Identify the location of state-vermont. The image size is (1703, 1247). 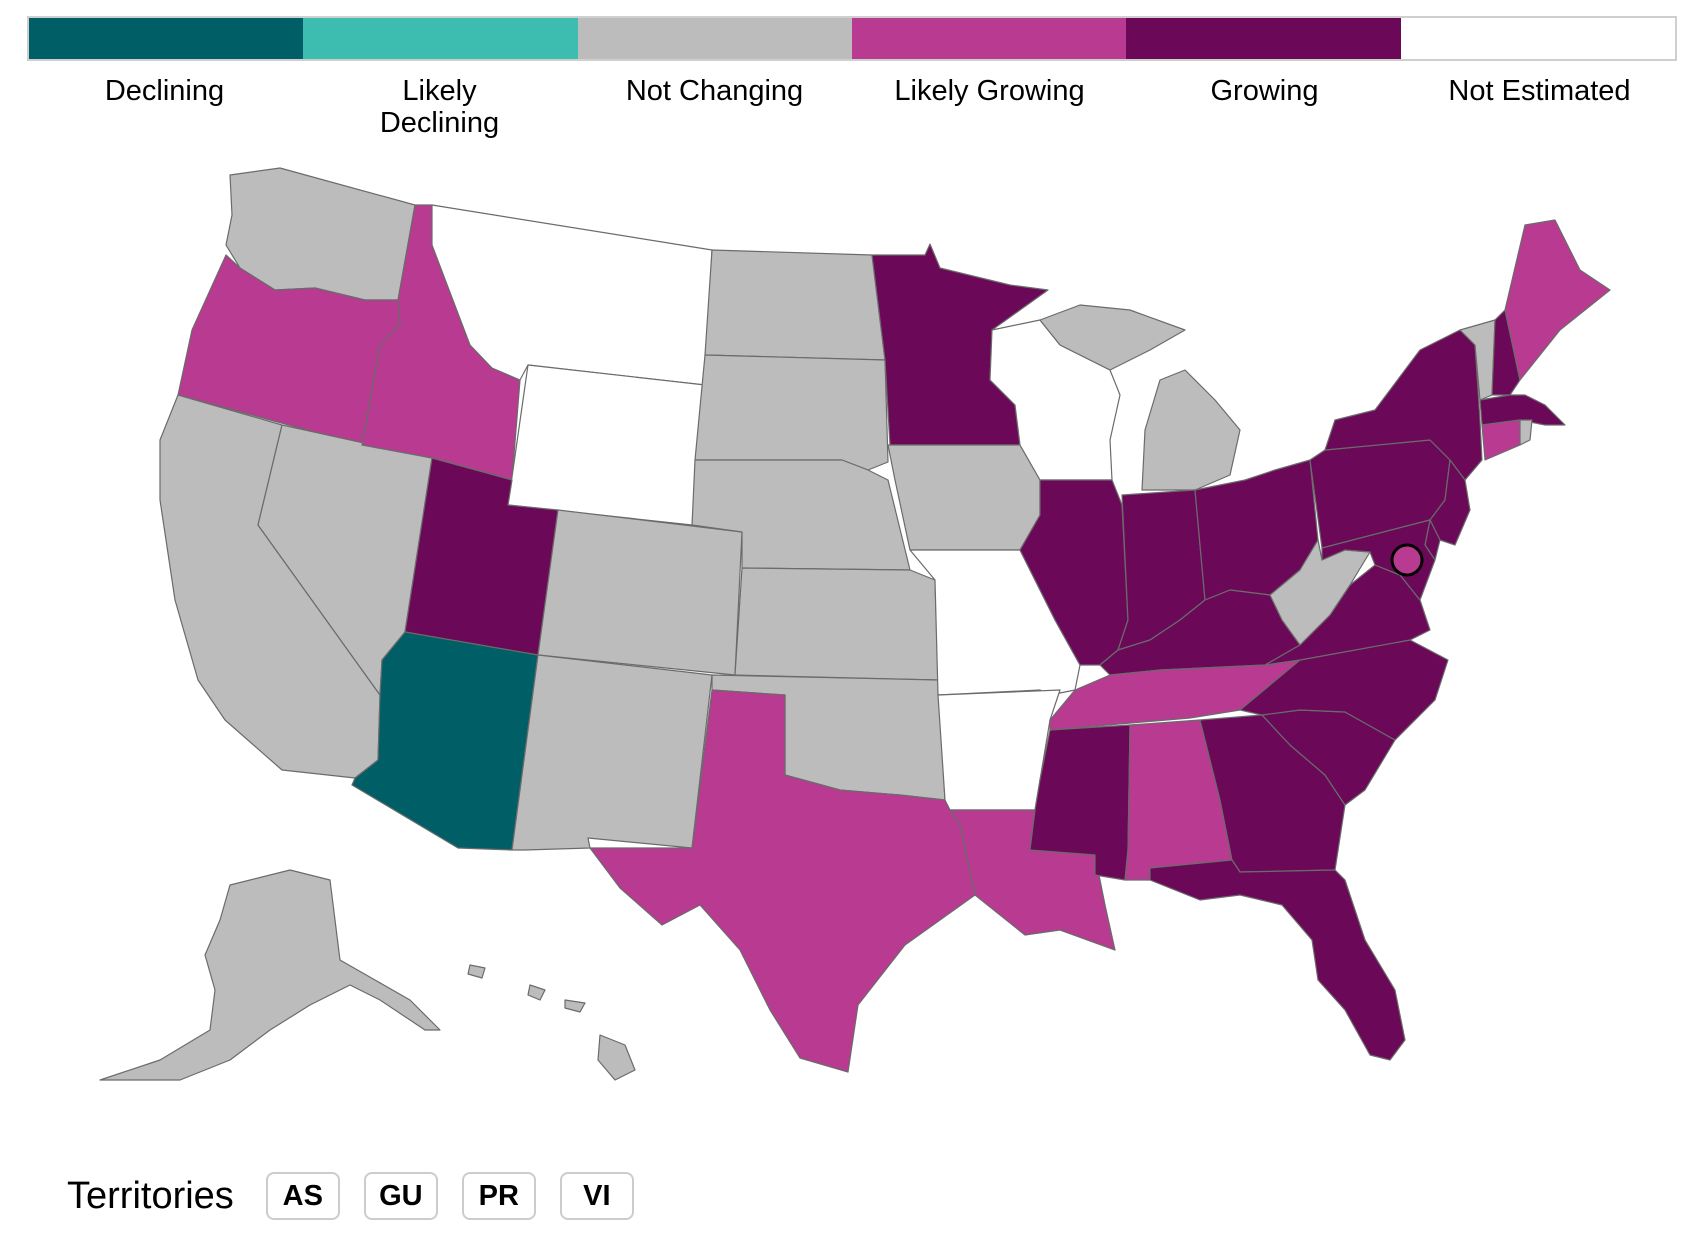
(1477, 360).